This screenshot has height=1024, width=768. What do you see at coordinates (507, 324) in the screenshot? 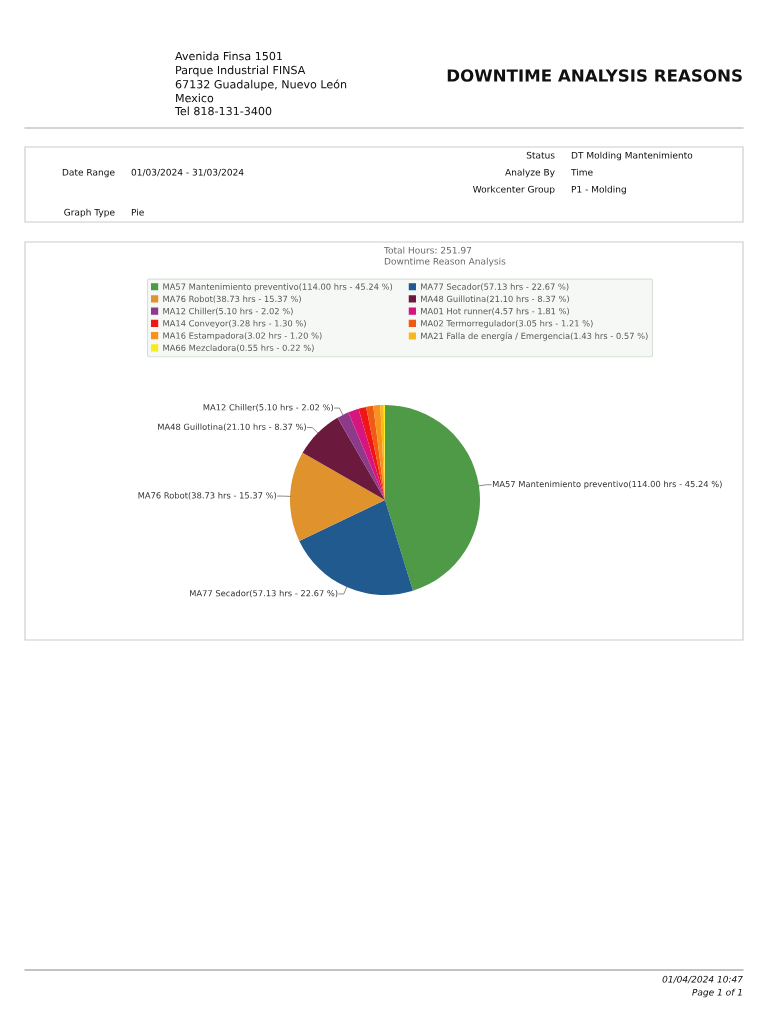
I see `legend-label: MA02 Termorregulador(3.05 hrs - 1.21 %)` at bounding box center [507, 324].